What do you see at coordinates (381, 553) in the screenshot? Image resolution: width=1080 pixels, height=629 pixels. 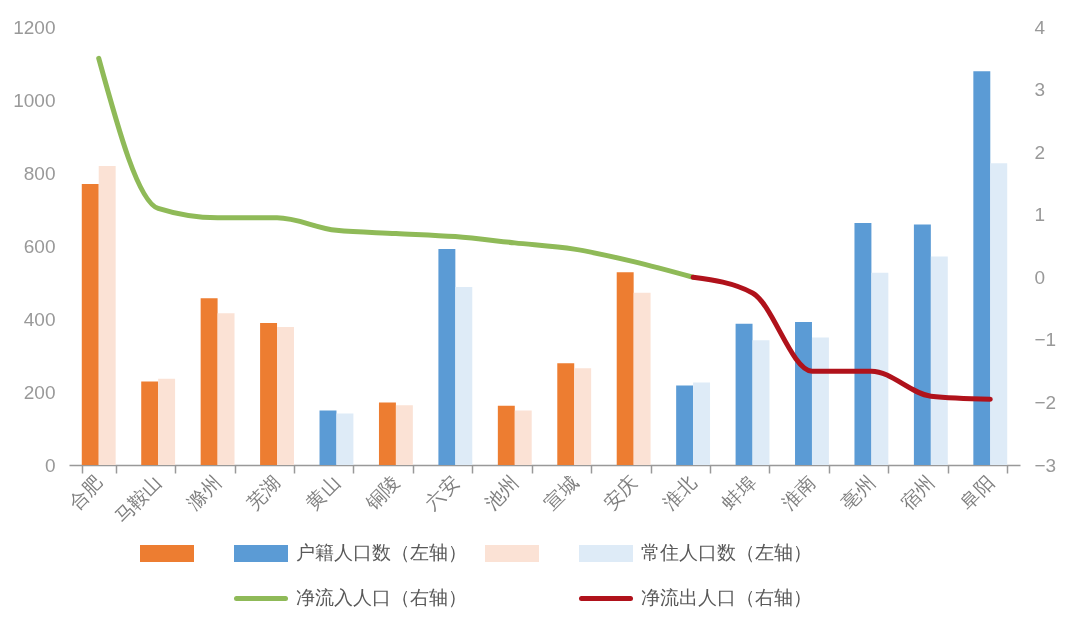 I see `legend-label: 户籍人口数（左轴）` at bounding box center [381, 553].